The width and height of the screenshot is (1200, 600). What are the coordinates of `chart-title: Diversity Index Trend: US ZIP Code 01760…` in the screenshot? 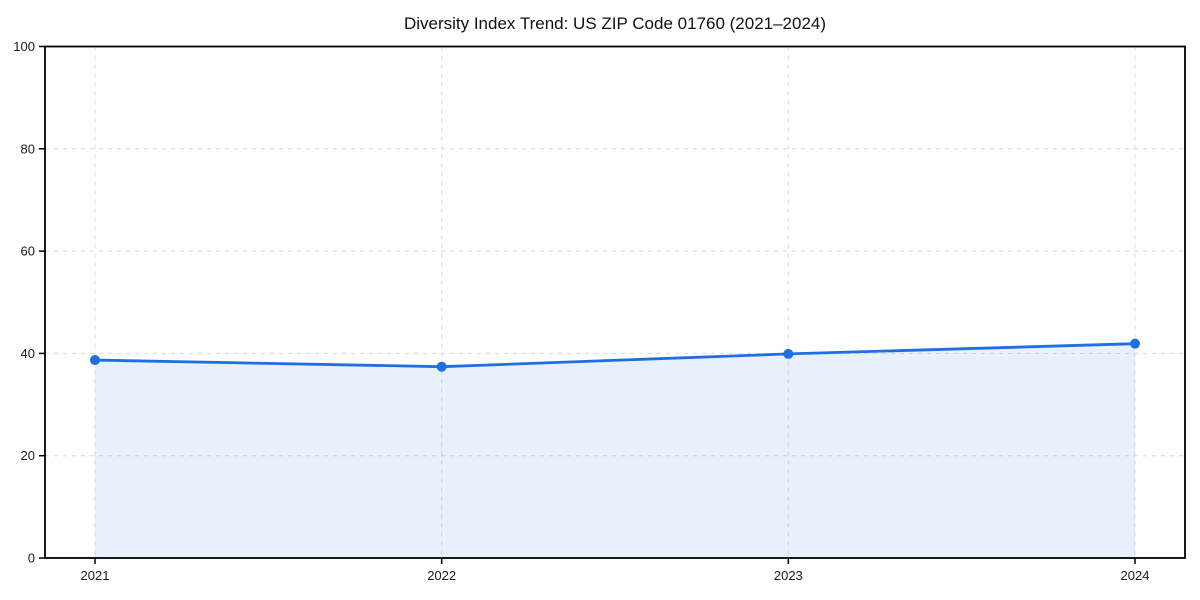 It's located at (615, 23).